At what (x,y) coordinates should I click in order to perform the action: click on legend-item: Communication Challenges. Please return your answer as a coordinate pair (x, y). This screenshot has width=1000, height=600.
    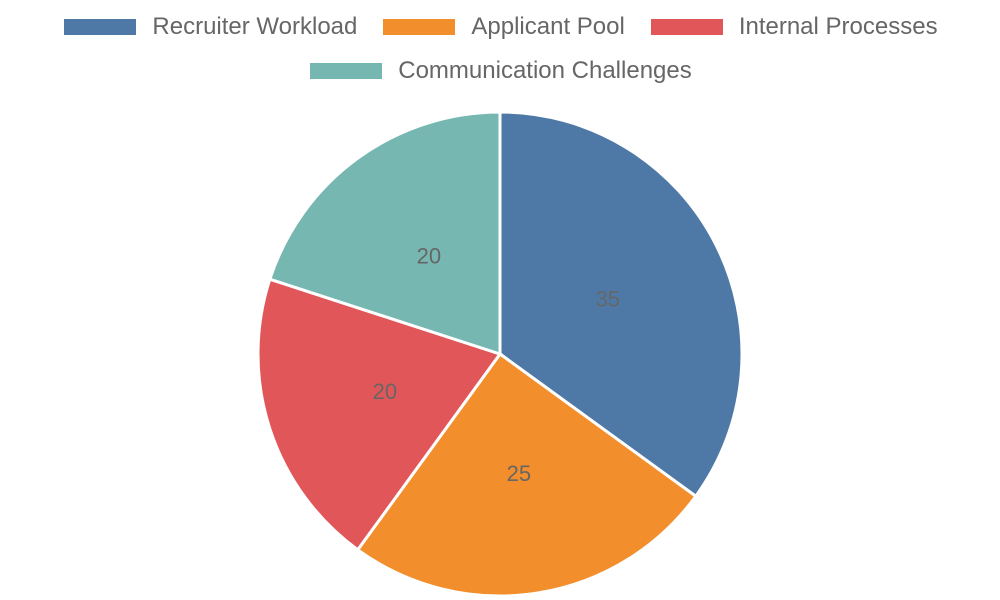
    Looking at the image, I should click on (500, 70).